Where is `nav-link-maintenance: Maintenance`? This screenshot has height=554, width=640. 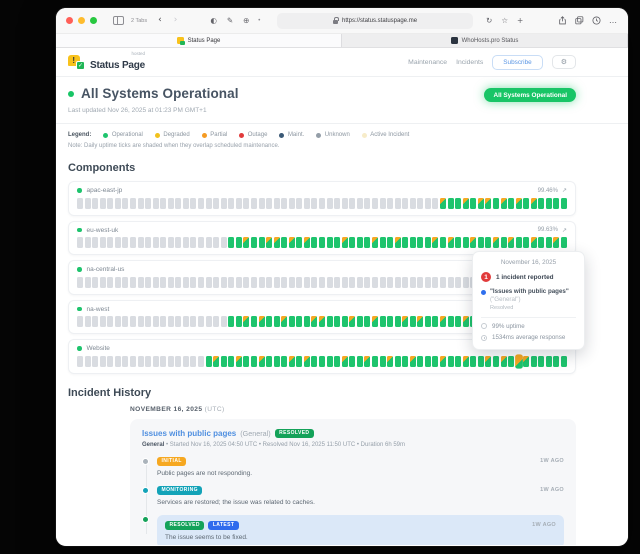 nav-link-maintenance: Maintenance is located at coordinates (428, 62).